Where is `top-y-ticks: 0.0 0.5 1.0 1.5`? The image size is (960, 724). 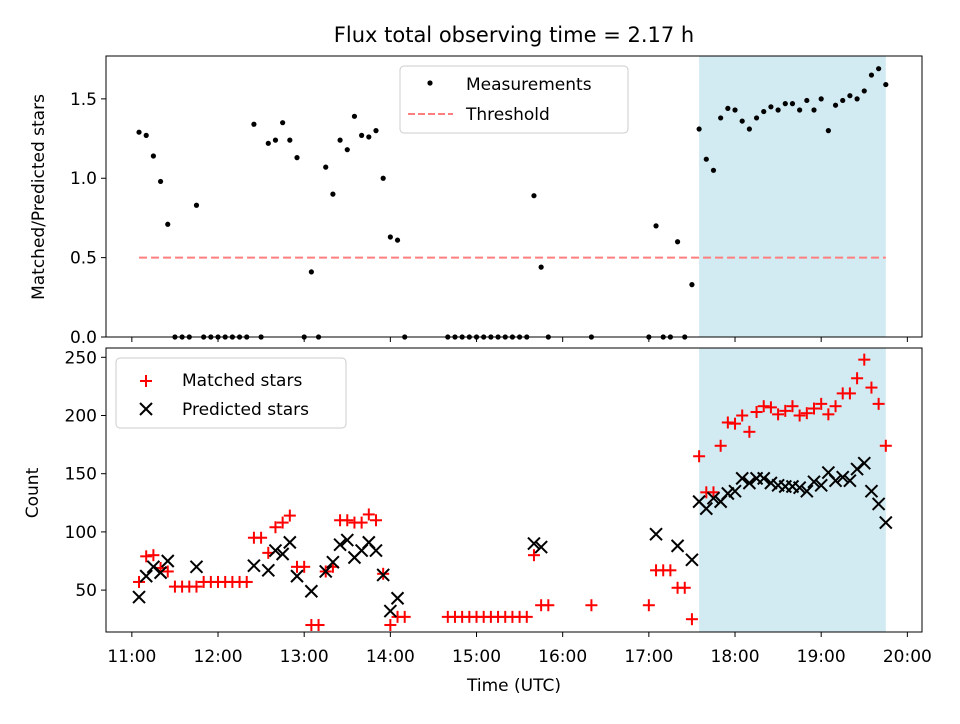
top-y-ticks: 0.0 0.5 1.0 1.5 is located at coordinates (88, 219).